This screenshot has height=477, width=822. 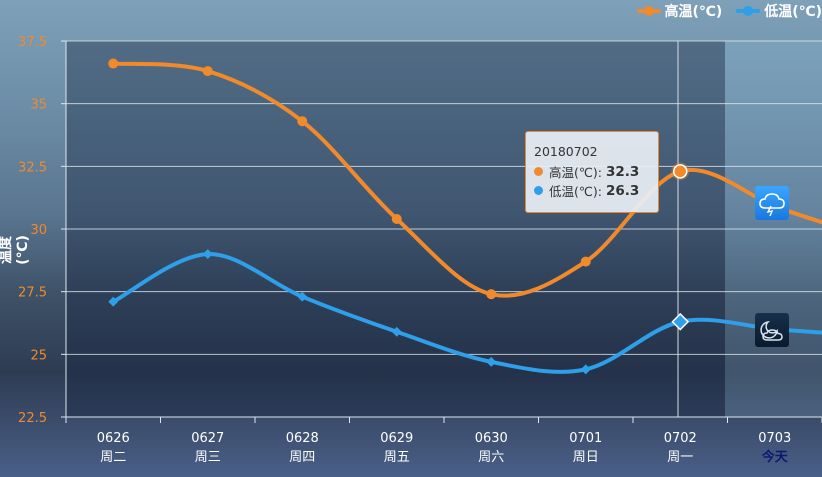 What do you see at coordinates (208, 457) in the screenshot?
I see `x-weekday-label: 周三` at bounding box center [208, 457].